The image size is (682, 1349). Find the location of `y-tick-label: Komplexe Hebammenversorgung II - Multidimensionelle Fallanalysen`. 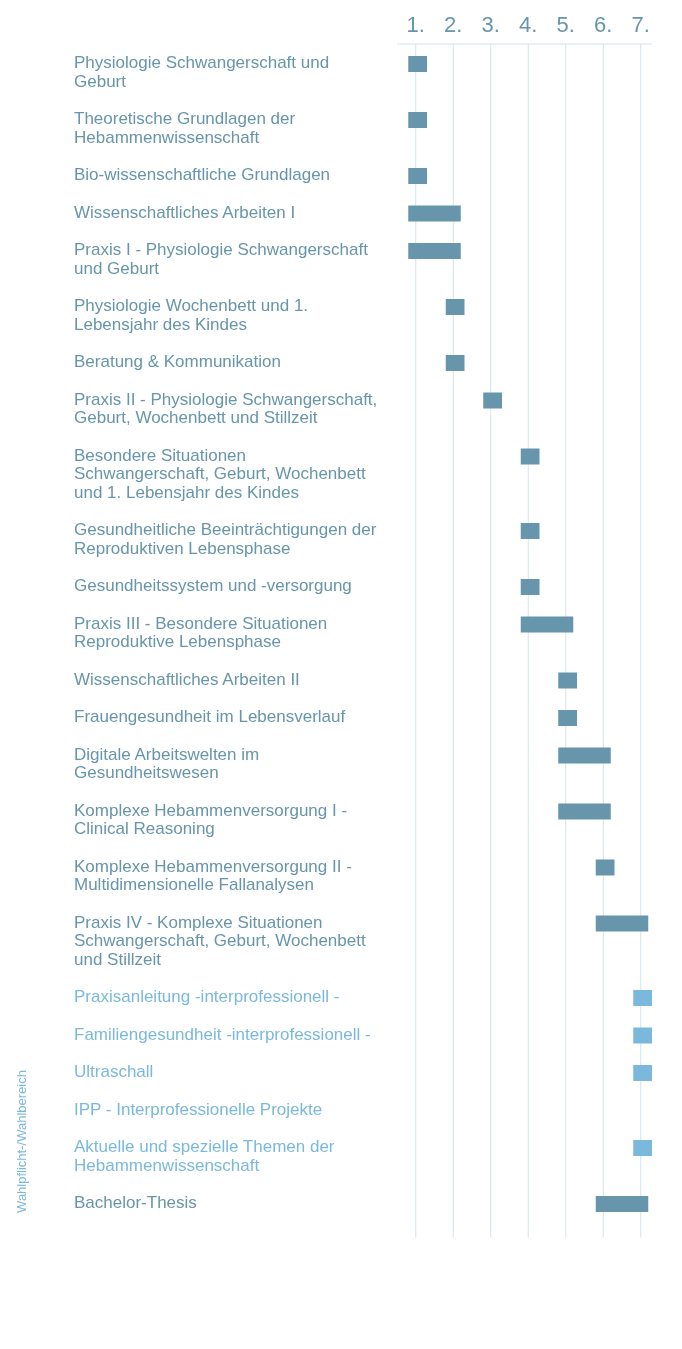

y-tick-label: Komplexe Hebammenversorgung II - Multidimensionelle Fallanalysen is located at coordinates (213, 875).